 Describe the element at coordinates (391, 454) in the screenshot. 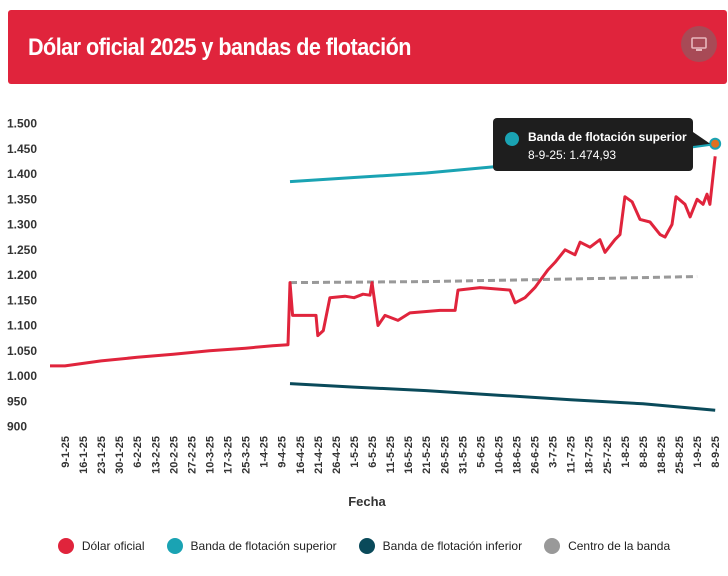

I see `x-tick-label: 11-5-25` at that location.